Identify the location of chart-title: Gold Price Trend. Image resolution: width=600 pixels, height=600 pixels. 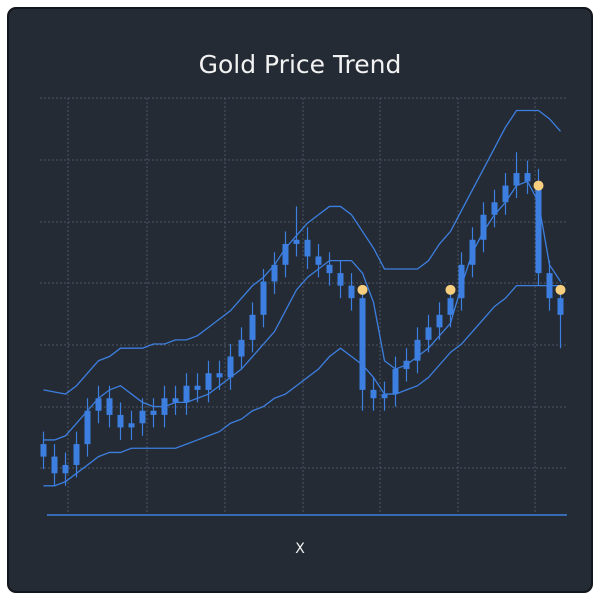
(300, 64).